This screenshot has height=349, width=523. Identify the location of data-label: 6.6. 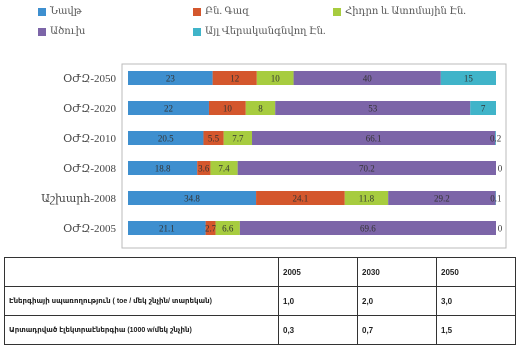
(228, 229).